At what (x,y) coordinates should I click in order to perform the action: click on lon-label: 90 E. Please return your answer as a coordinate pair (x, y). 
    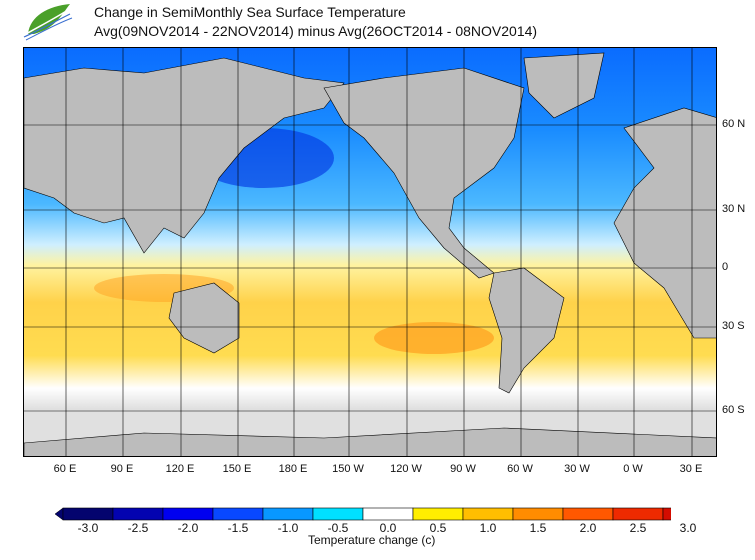
    Looking at the image, I should click on (122, 469).